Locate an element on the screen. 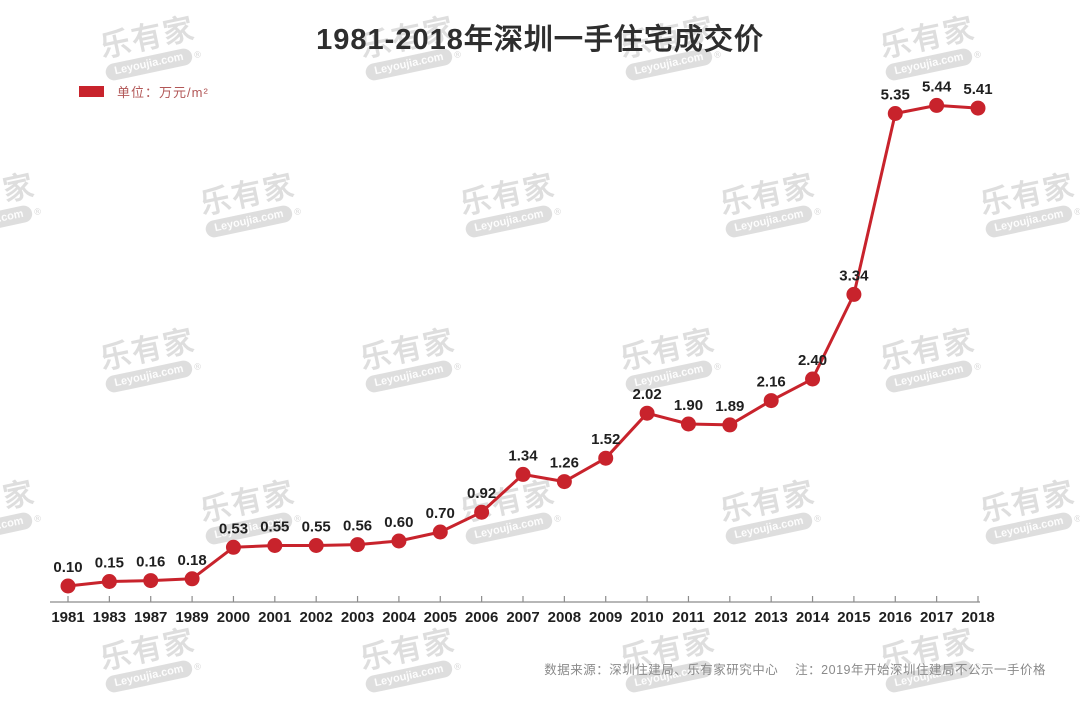 The image size is (1080, 706). x-axis-label: 2014 is located at coordinates (813, 617).